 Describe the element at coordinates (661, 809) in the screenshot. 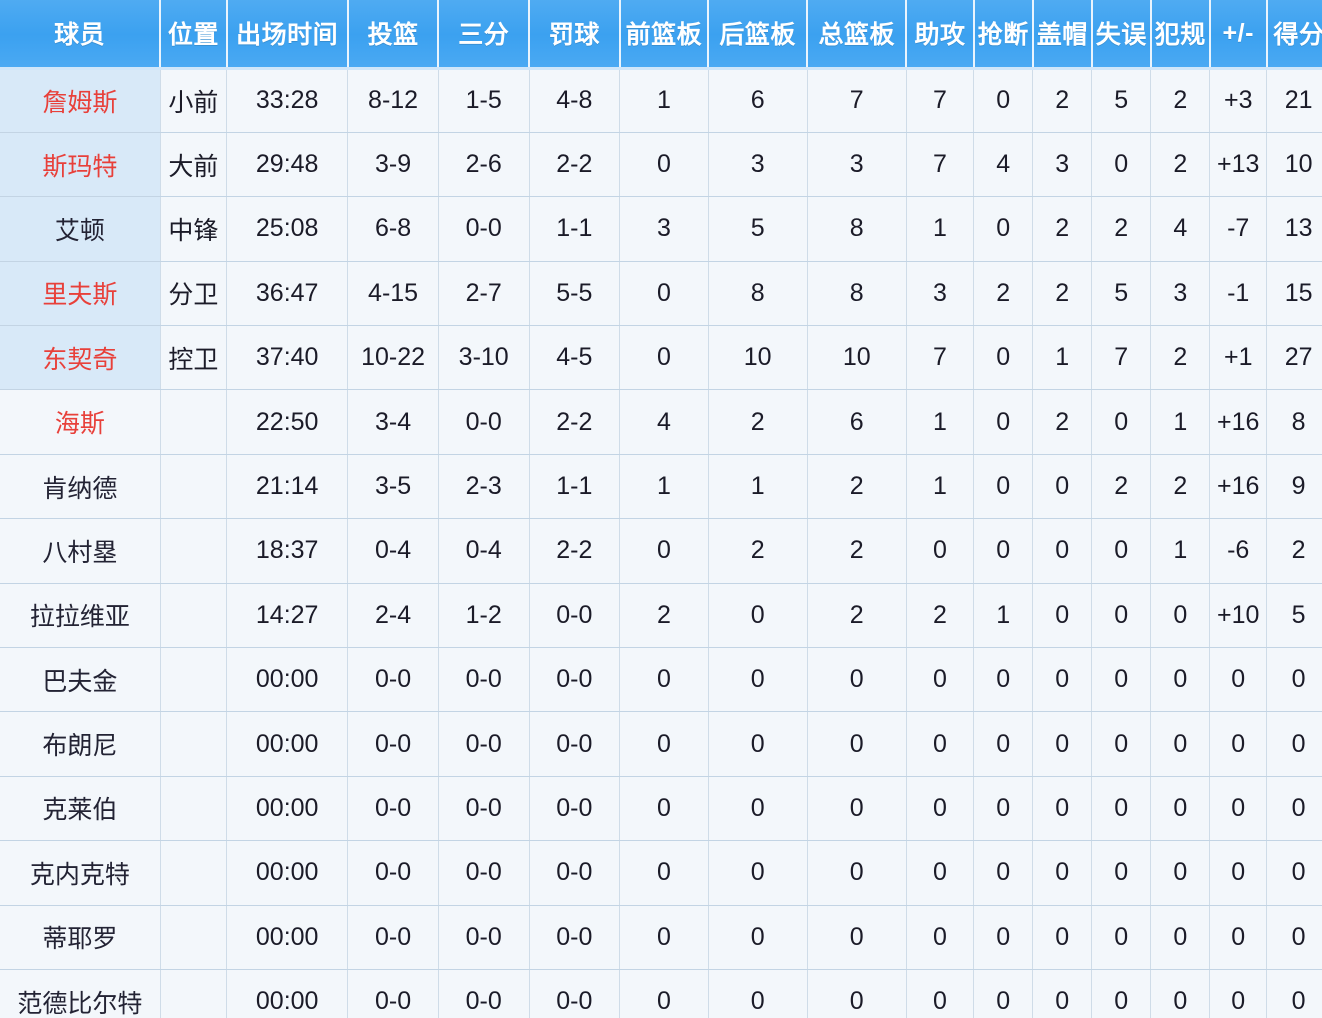

I see `table-row: 克莱伯 00:00 0-0 0-0 0-0 0 0 0 0 0 0 0 0 0 0` at that location.